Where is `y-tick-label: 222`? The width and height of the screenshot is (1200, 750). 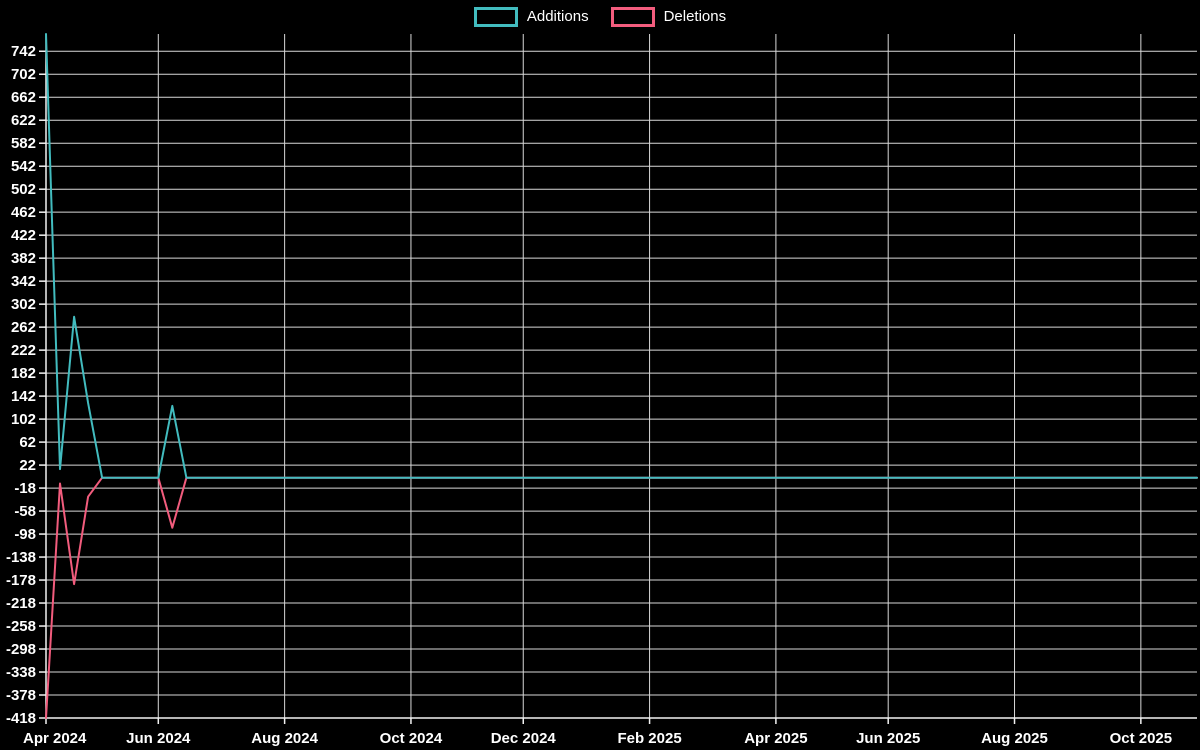 y-tick-label: 222 is located at coordinates (23, 350).